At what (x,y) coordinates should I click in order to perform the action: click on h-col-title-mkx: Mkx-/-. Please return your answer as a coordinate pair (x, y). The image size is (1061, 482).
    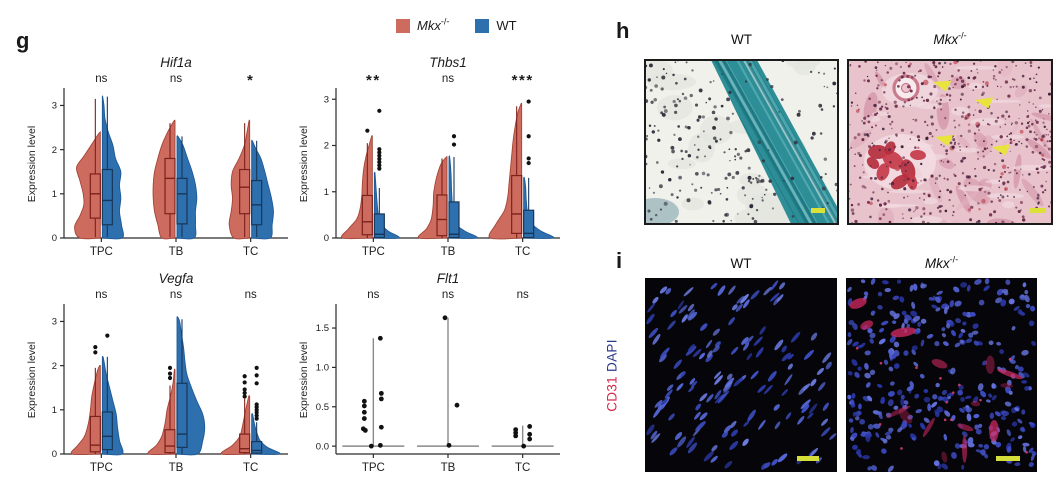
    Looking at the image, I should click on (950, 38).